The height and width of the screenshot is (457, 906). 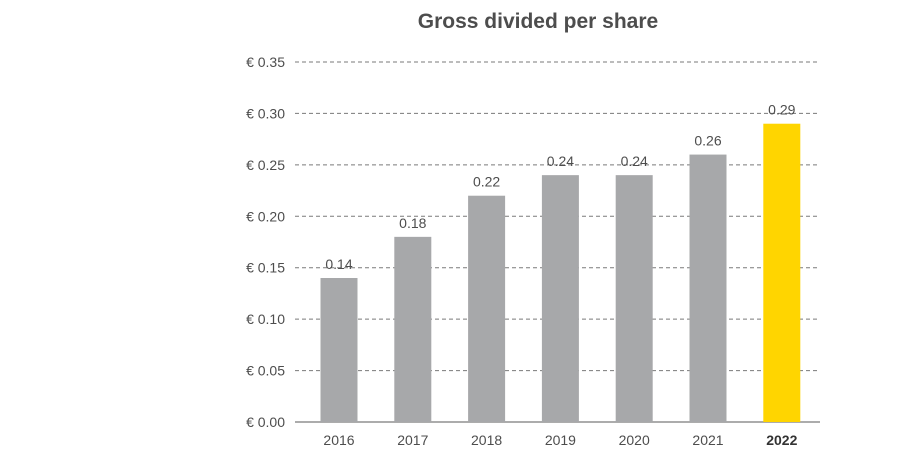 What do you see at coordinates (412, 440) in the screenshot?
I see `x-tick-label-2017: 2017` at bounding box center [412, 440].